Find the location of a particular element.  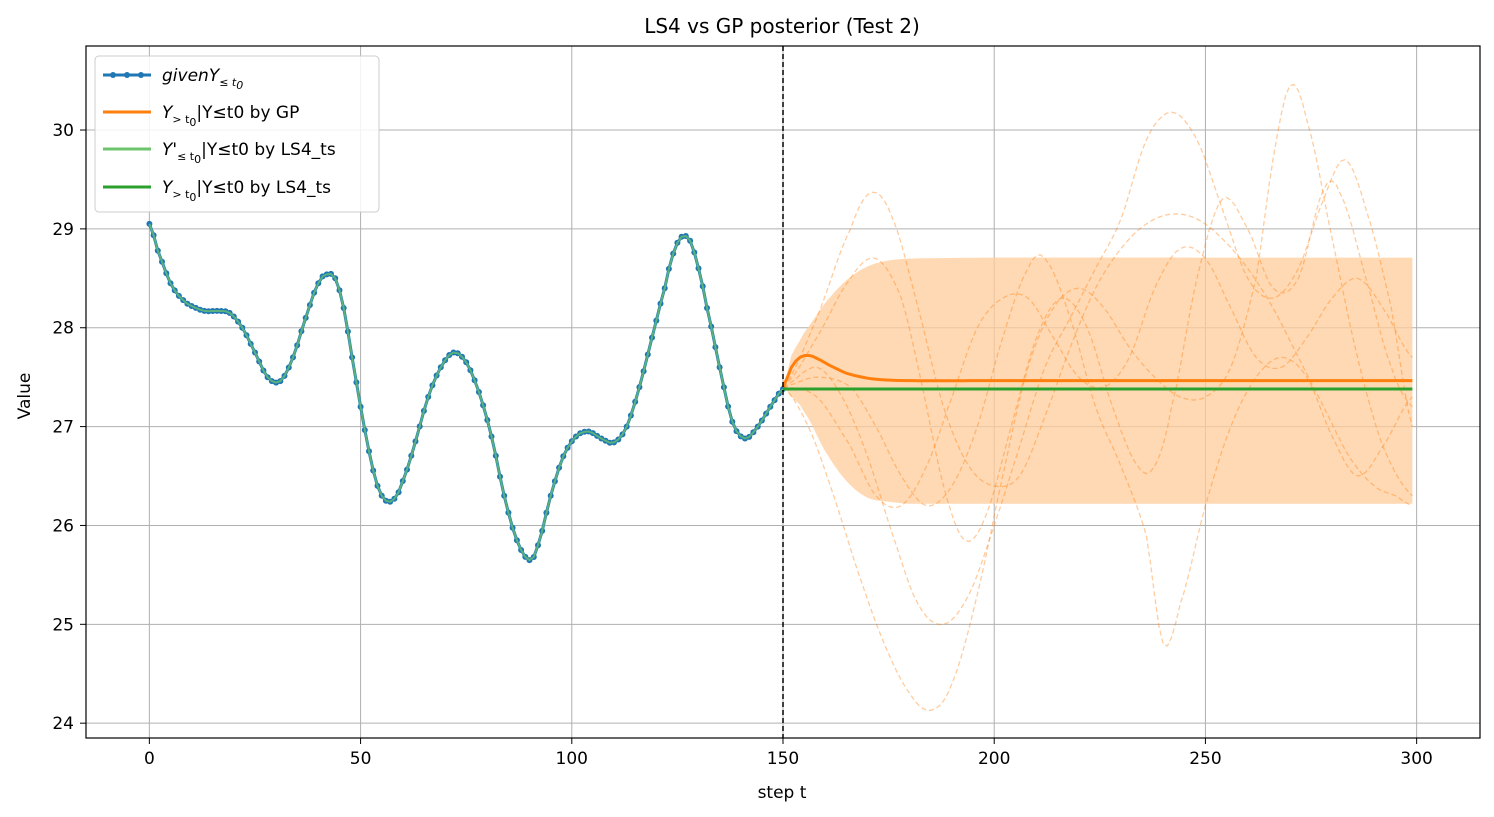

legend-entry-ls4-reconstruction: Y'≤ t0|Y≤t0 by LS4_ts is located at coordinates (219, 153).